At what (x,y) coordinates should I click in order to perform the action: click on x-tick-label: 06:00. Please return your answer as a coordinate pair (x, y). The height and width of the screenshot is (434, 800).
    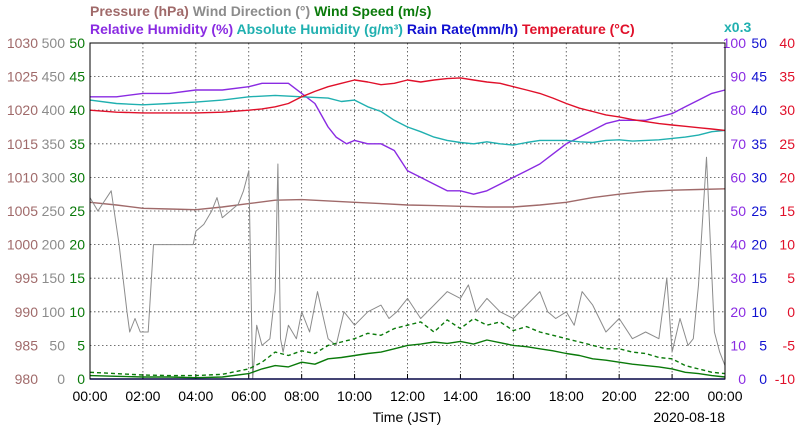
    Looking at the image, I should click on (248, 396).